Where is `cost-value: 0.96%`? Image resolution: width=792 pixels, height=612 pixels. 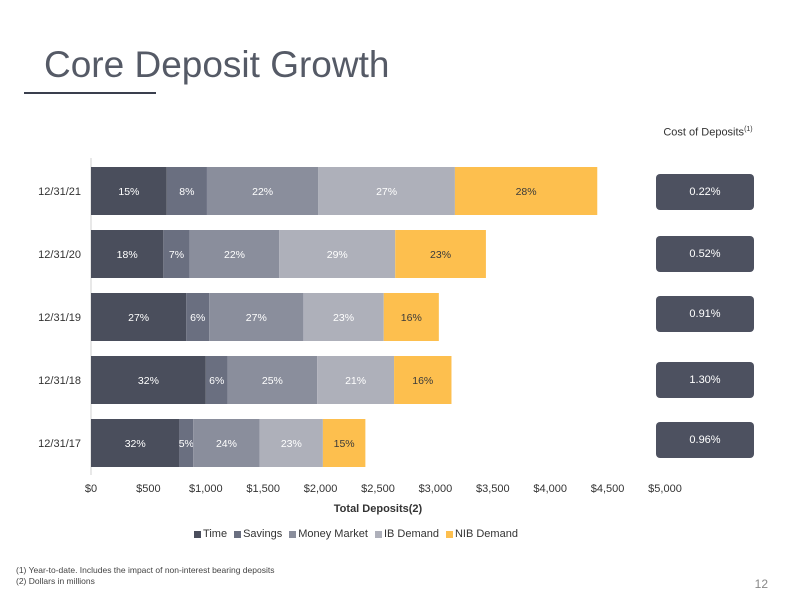
cost-value: 0.96% is located at coordinates (705, 440).